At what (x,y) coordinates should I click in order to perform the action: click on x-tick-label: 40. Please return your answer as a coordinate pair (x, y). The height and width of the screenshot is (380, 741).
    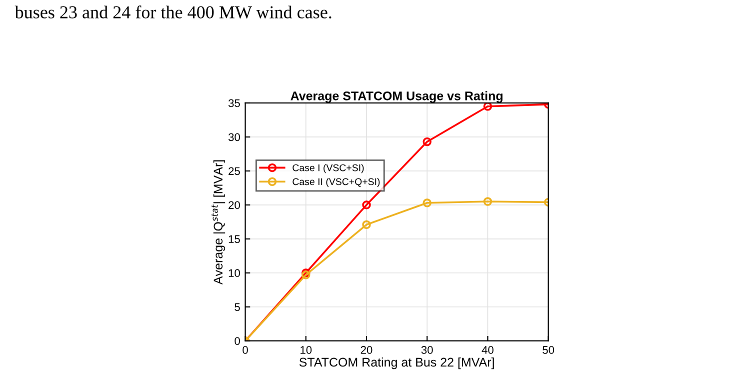
    Looking at the image, I should click on (488, 350).